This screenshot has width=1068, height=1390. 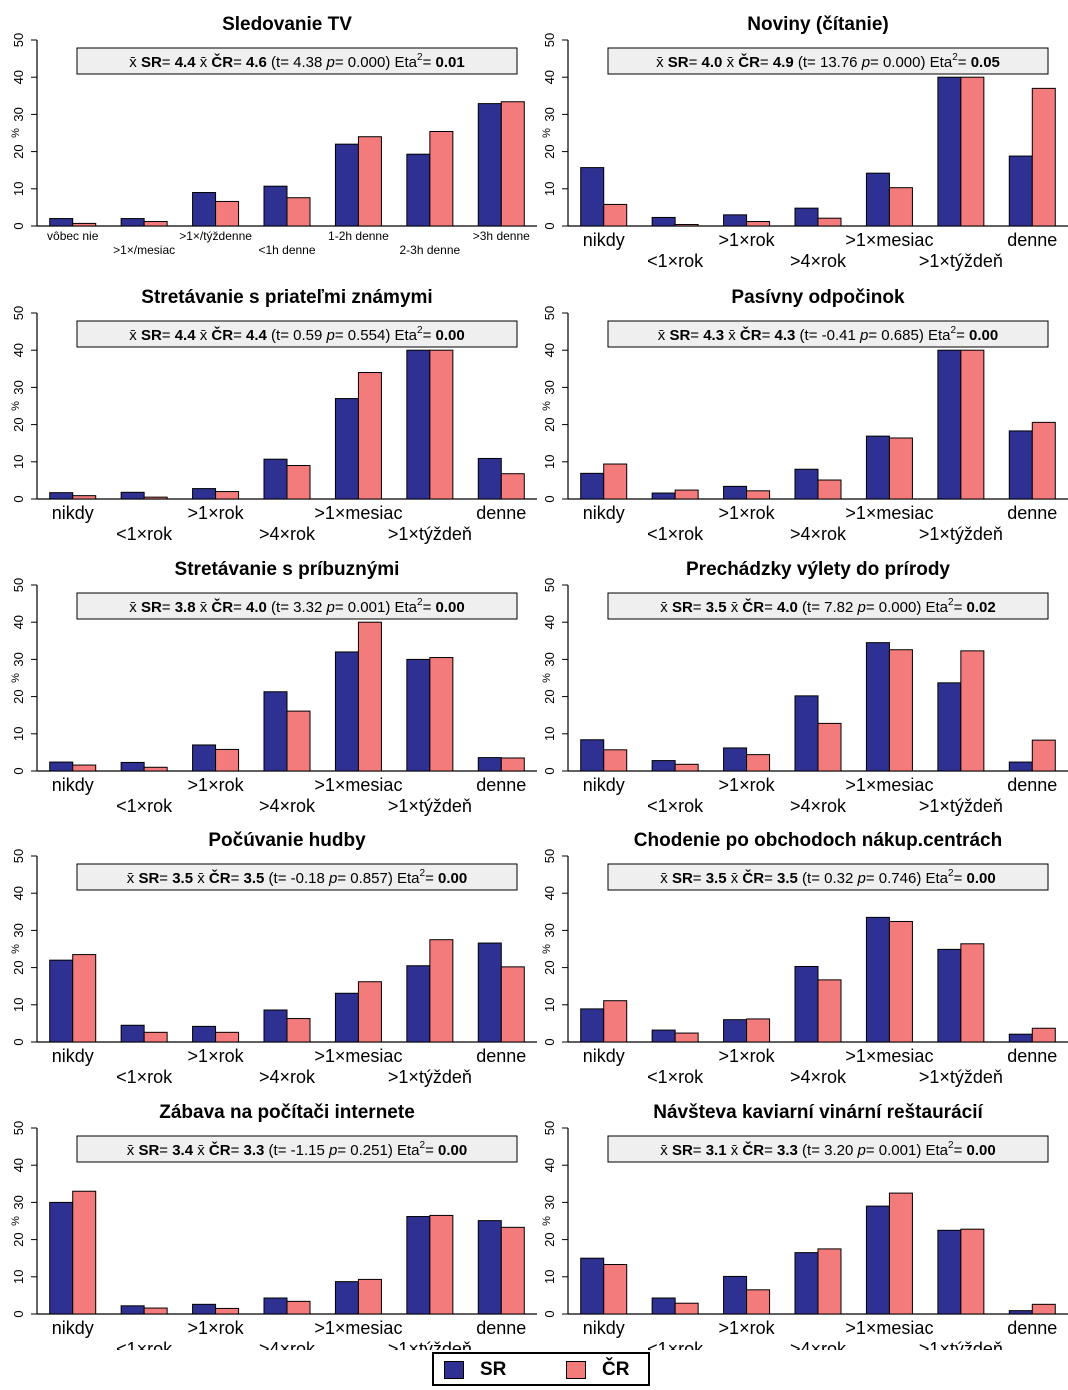 What do you see at coordinates (818, 297) in the screenshot?
I see `chart-title: Pasívny odpočinok` at bounding box center [818, 297].